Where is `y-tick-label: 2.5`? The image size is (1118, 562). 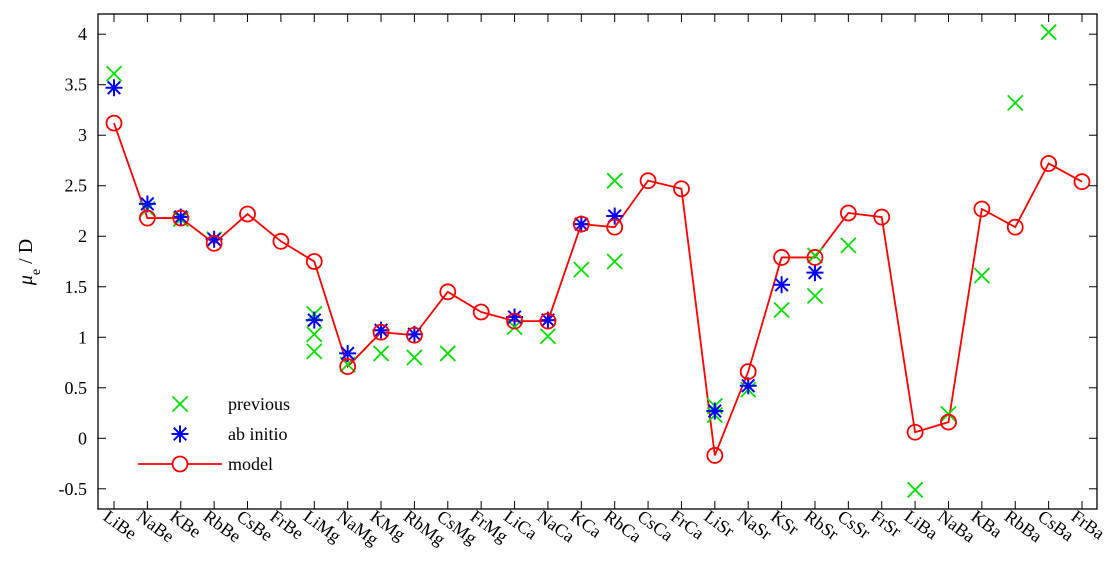 y-tick-label: 2.5 is located at coordinates (76, 186).